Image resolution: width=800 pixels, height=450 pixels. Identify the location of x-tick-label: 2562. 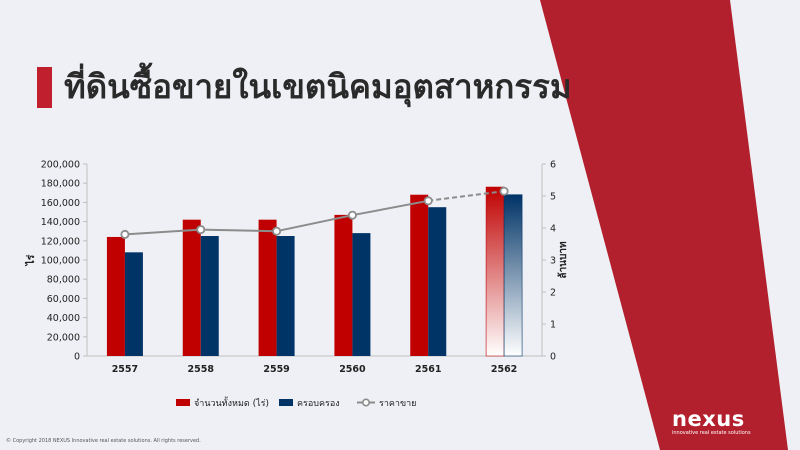
(504, 369).